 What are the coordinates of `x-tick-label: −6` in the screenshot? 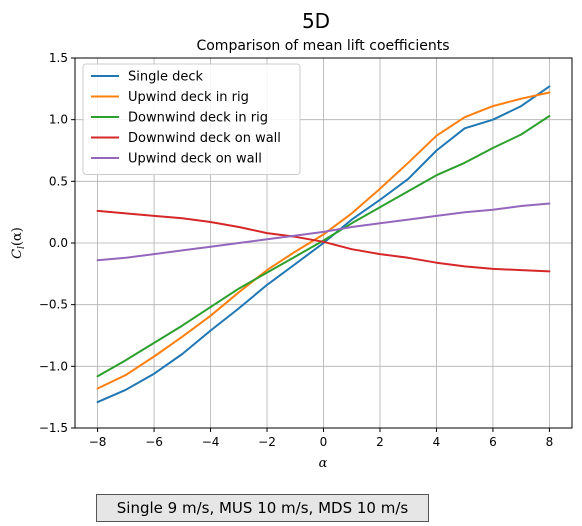 It's located at (154, 442).